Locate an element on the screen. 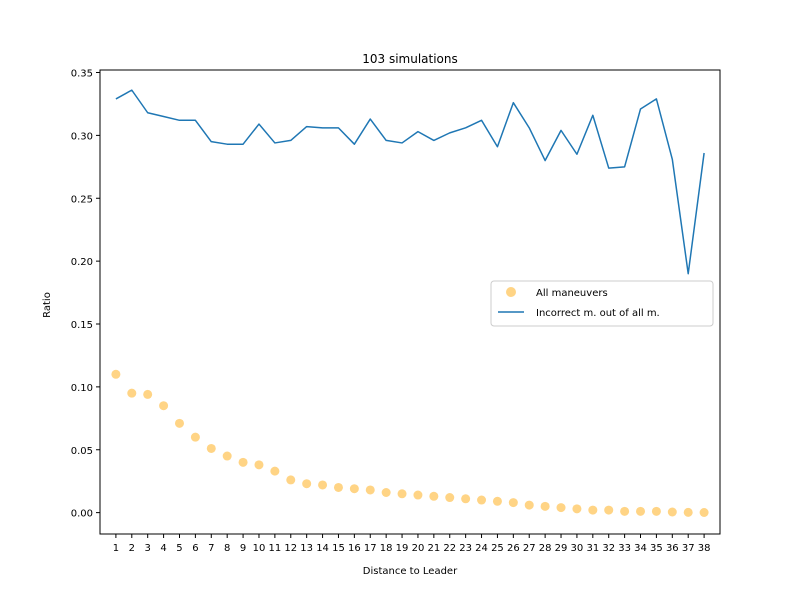 Image resolution: width=800 pixels, height=600 pixels. x-tick-label: 31 is located at coordinates (592, 548).